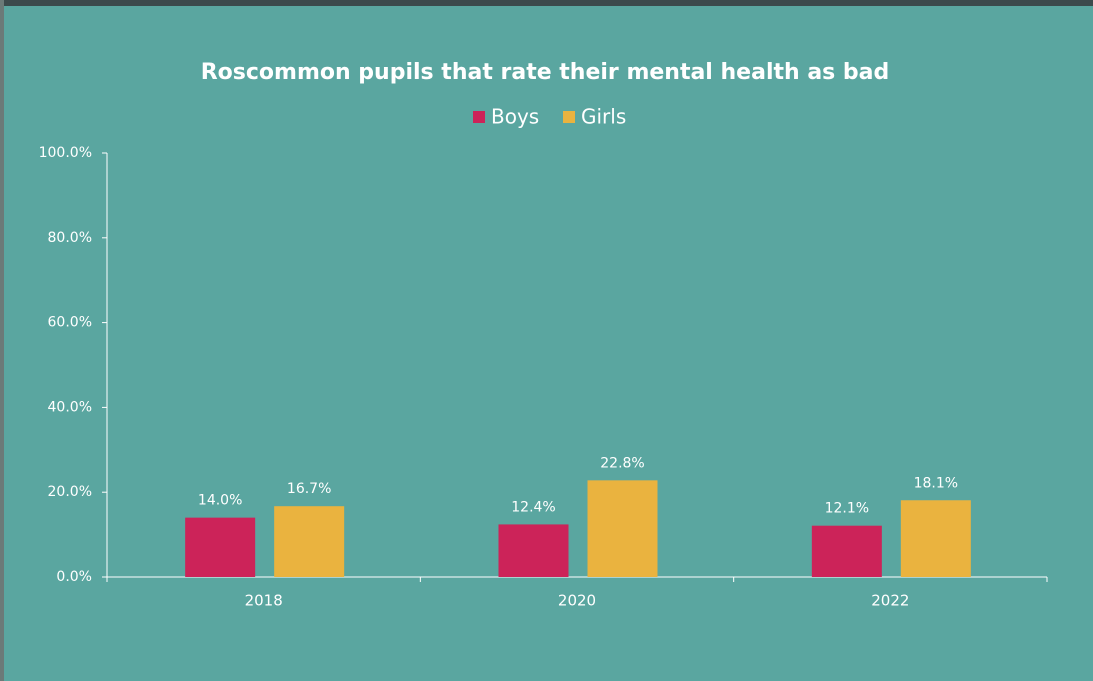 Image resolution: width=1093 pixels, height=681 pixels. I want to click on value-label: 14.0%, so click(220, 501).